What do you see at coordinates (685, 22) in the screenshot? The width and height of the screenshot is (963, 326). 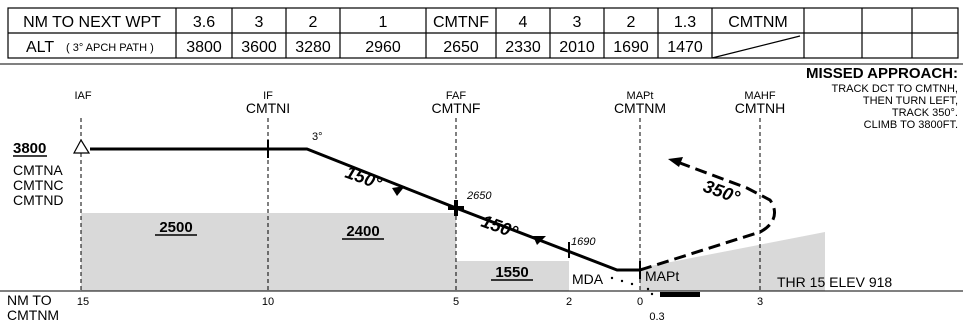 I see `table-cell: 1.3` at bounding box center [685, 22].